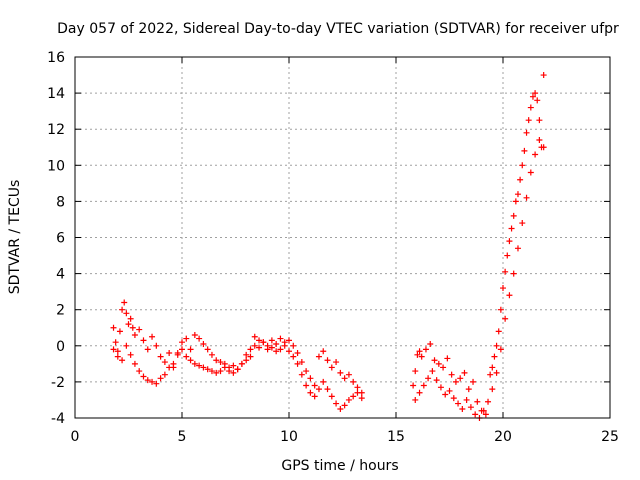 The height and width of the screenshot is (480, 640). I want to click on x-tick-label: 10, so click(289, 437).